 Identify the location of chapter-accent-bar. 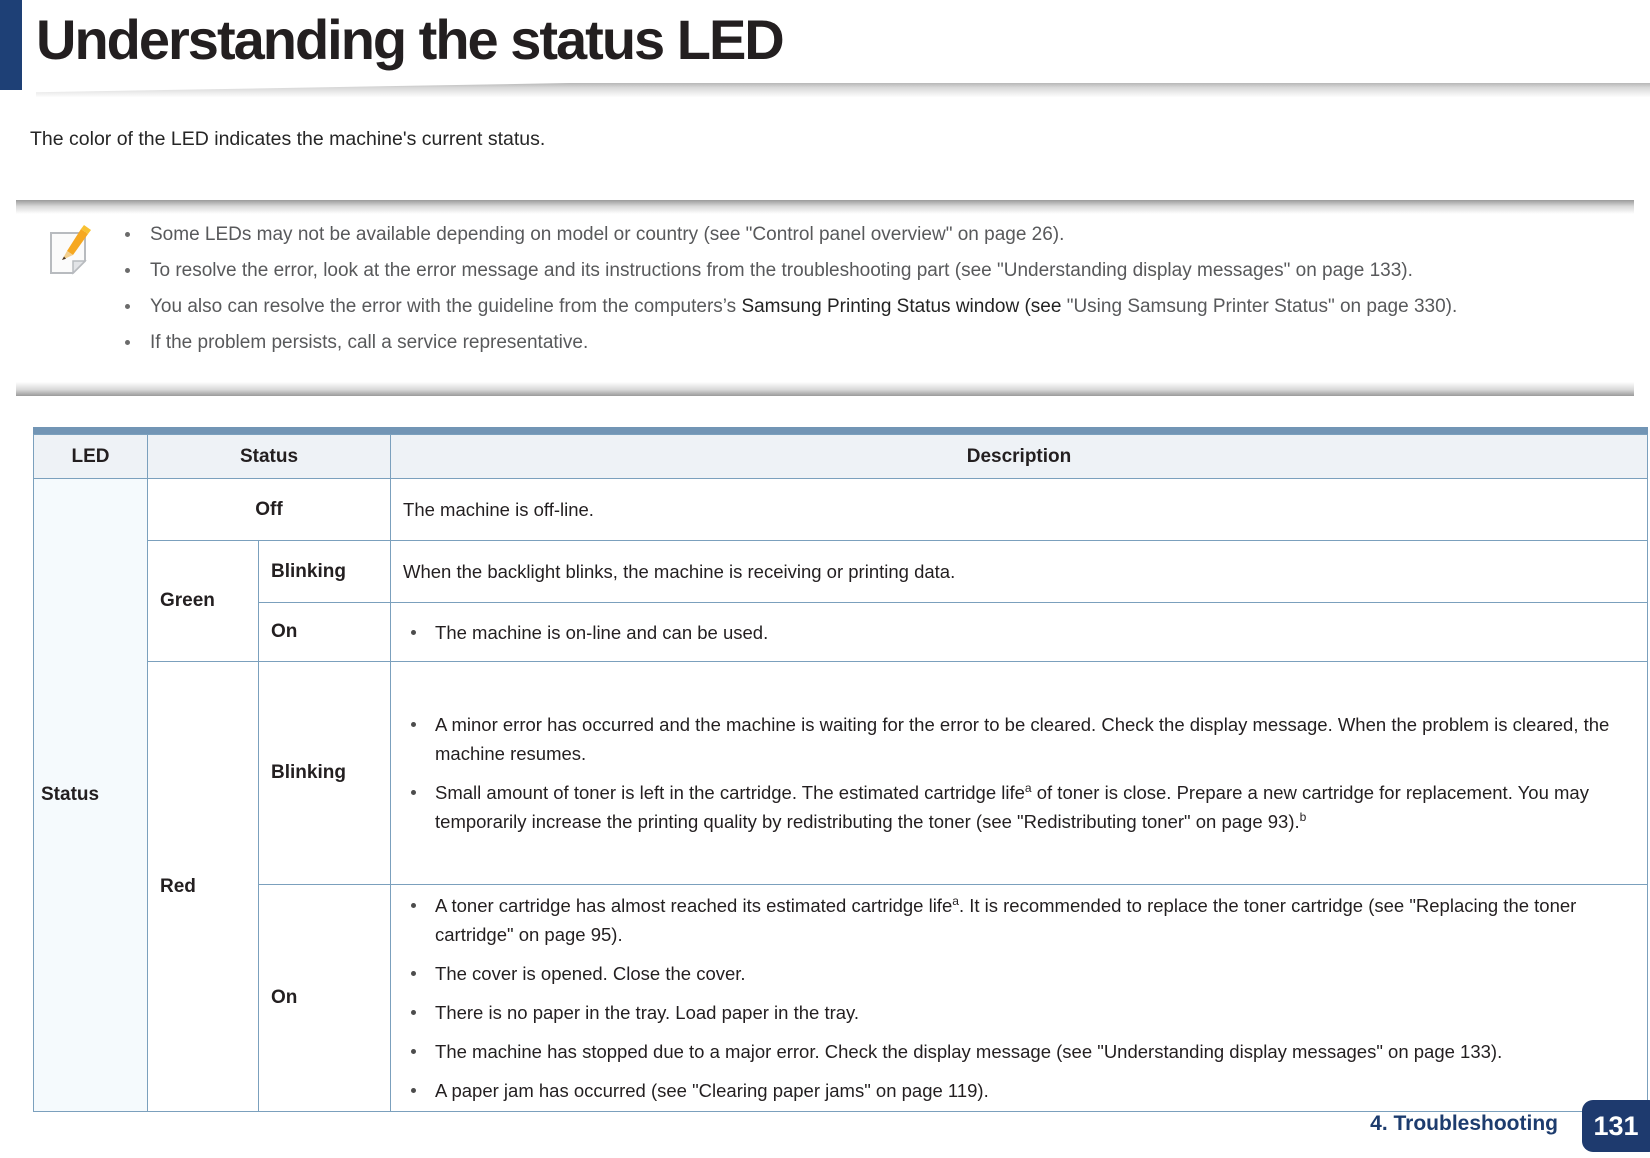
(11, 45).